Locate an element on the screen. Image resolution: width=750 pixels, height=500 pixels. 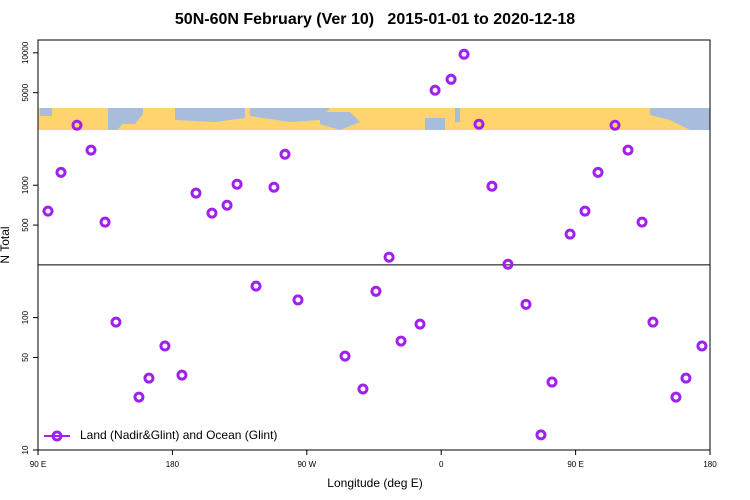
y-tick-label: 10 is located at coordinates (25, 449).